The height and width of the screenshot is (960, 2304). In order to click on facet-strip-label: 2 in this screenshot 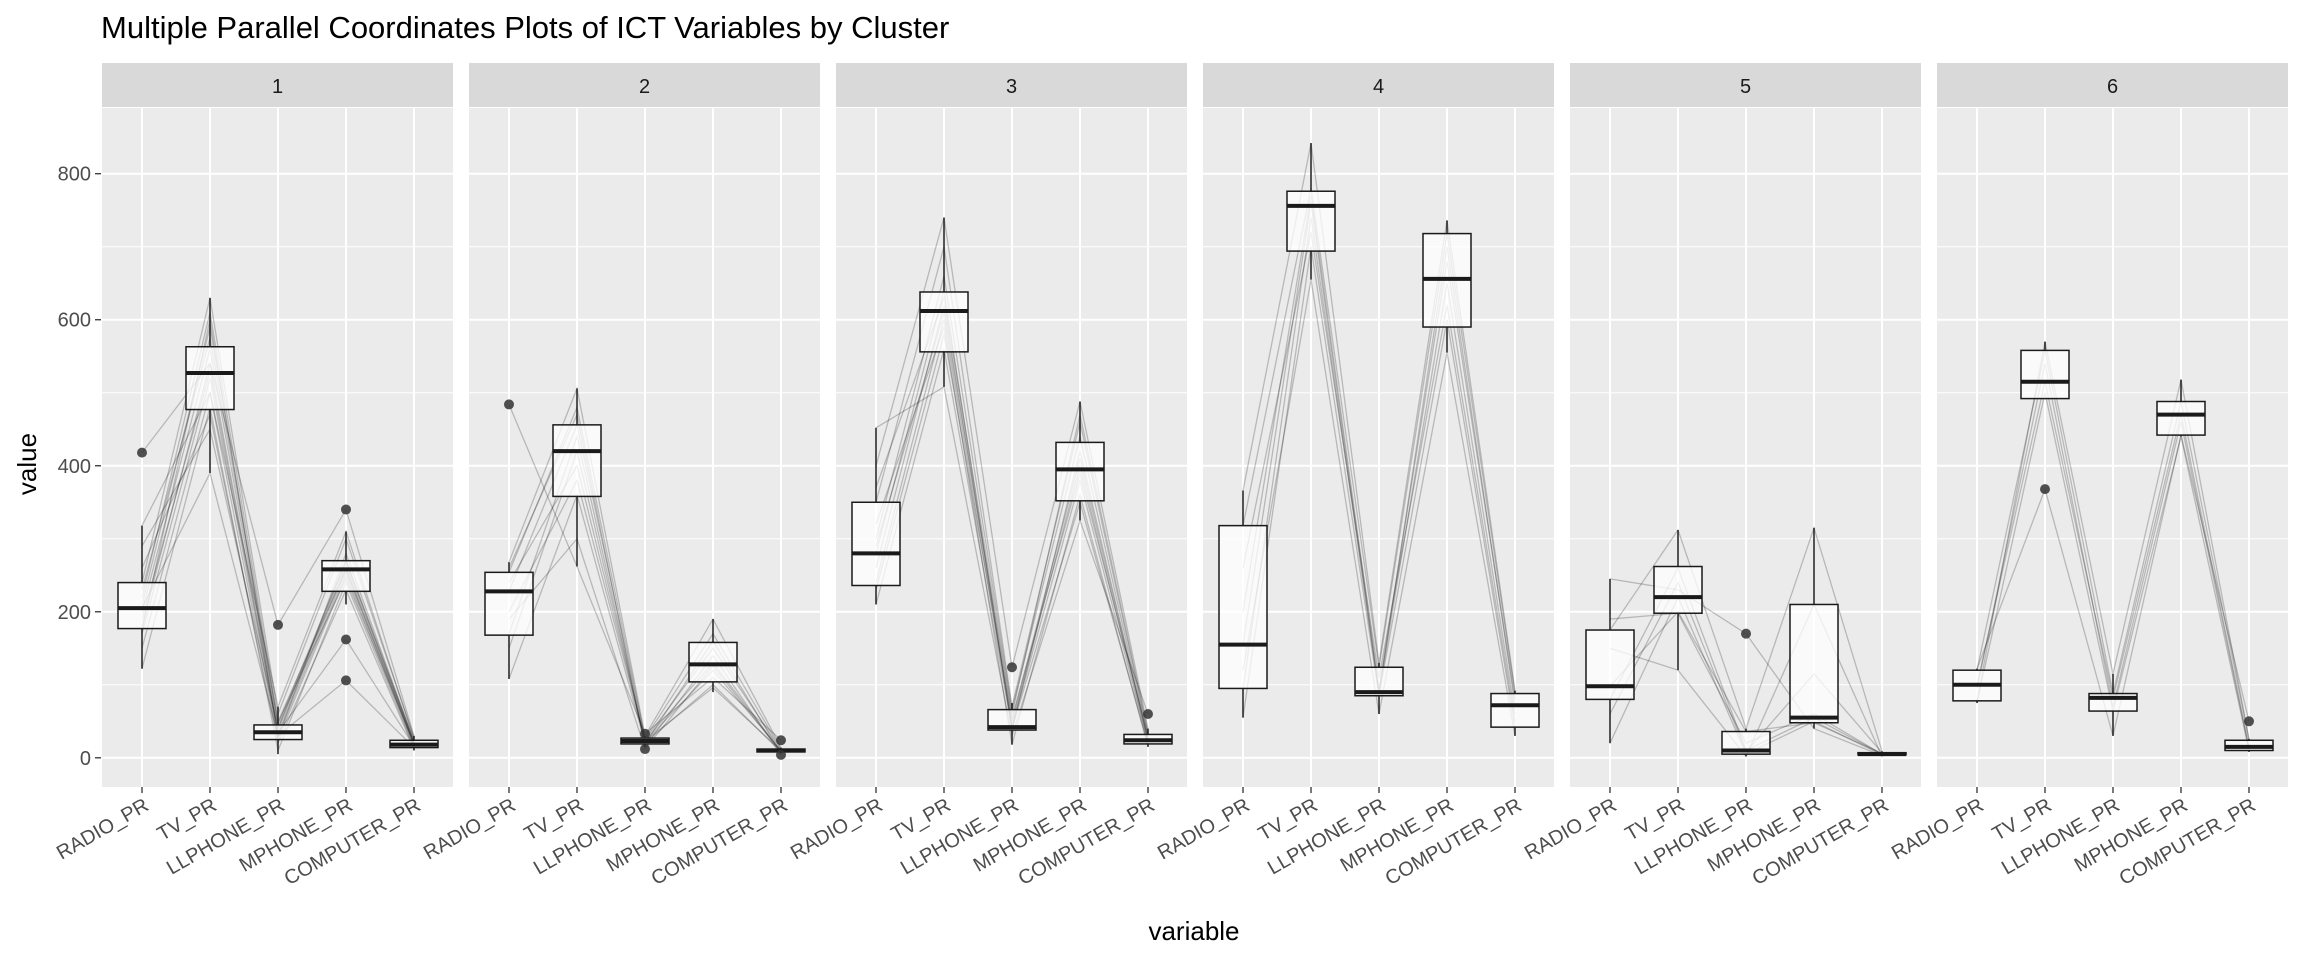, I will do `click(644, 87)`.